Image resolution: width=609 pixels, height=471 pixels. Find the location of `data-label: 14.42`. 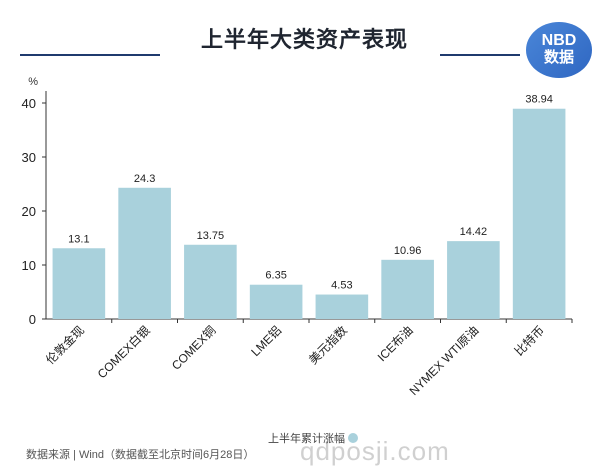

data-label: 14.42 is located at coordinates (474, 232).